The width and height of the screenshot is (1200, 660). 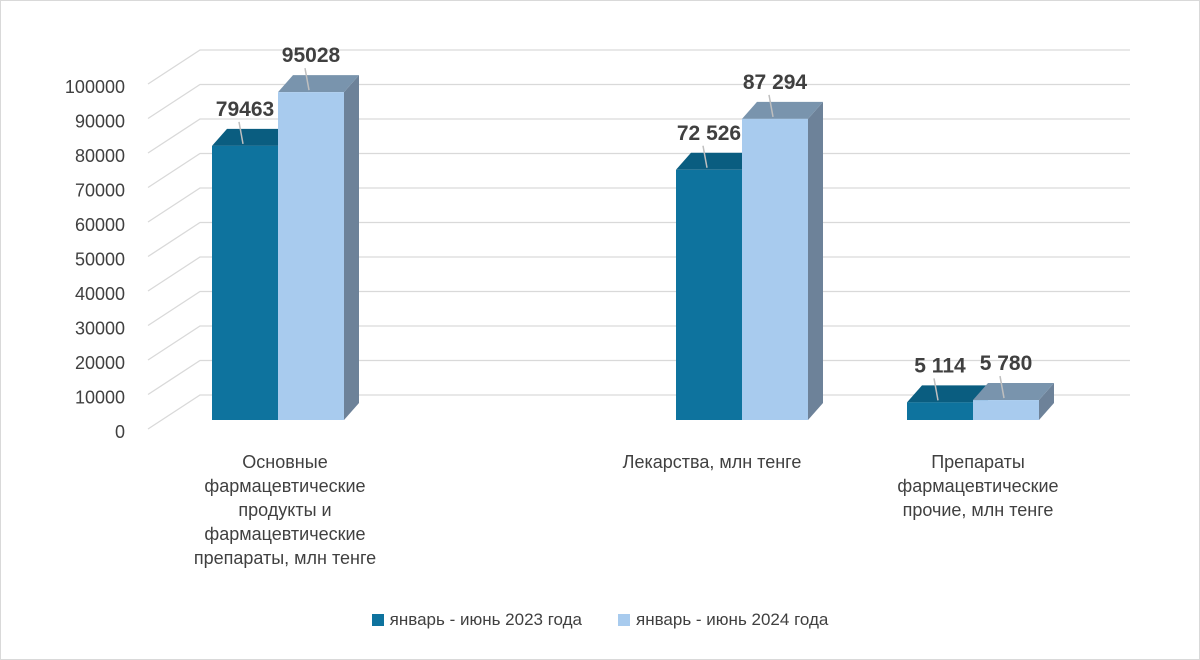 What do you see at coordinates (100, 156) in the screenshot?
I see `y-tick-label: 80000` at bounding box center [100, 156].